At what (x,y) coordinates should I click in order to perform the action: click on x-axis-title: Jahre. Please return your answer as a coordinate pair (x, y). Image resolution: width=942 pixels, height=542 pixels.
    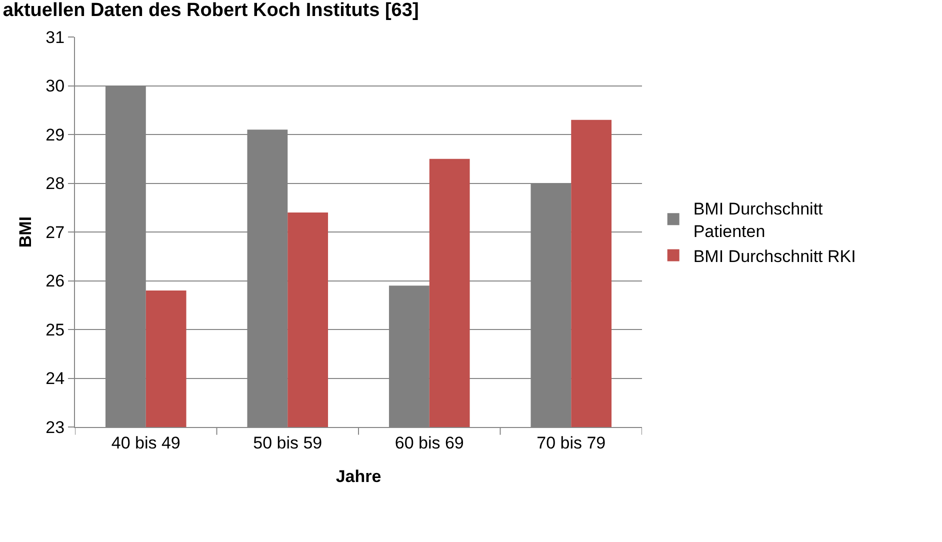
    Looking at the image, I should click on (359, 476).